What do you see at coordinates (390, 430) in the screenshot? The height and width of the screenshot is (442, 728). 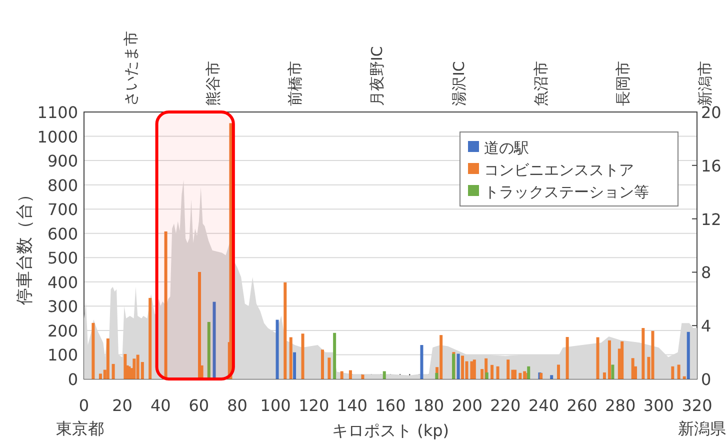 I see `x-axis-title: キロポスト (kp)` at bounding box center [390, 430].